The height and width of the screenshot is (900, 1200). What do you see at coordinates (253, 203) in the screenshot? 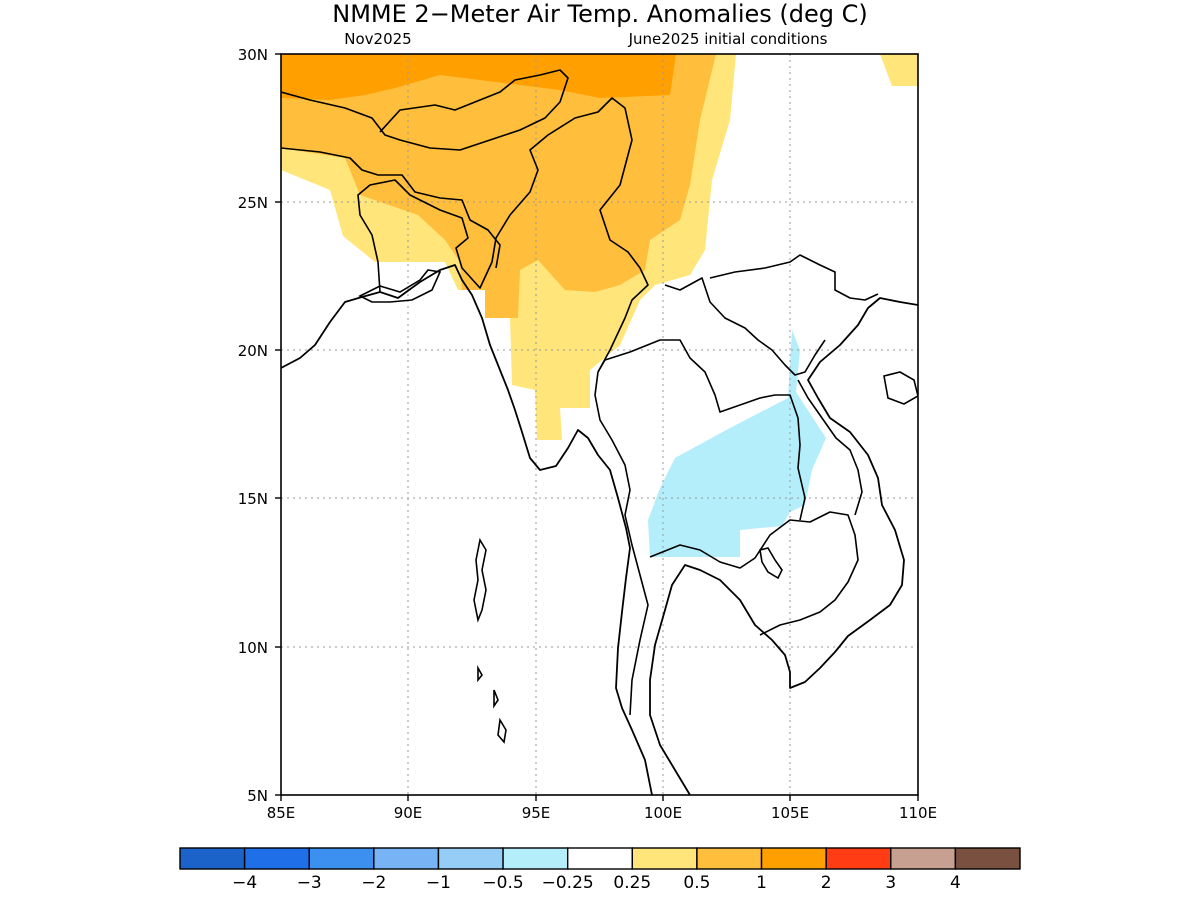
I see `y-tick-label: 25N` at bounding box center [253, 203].